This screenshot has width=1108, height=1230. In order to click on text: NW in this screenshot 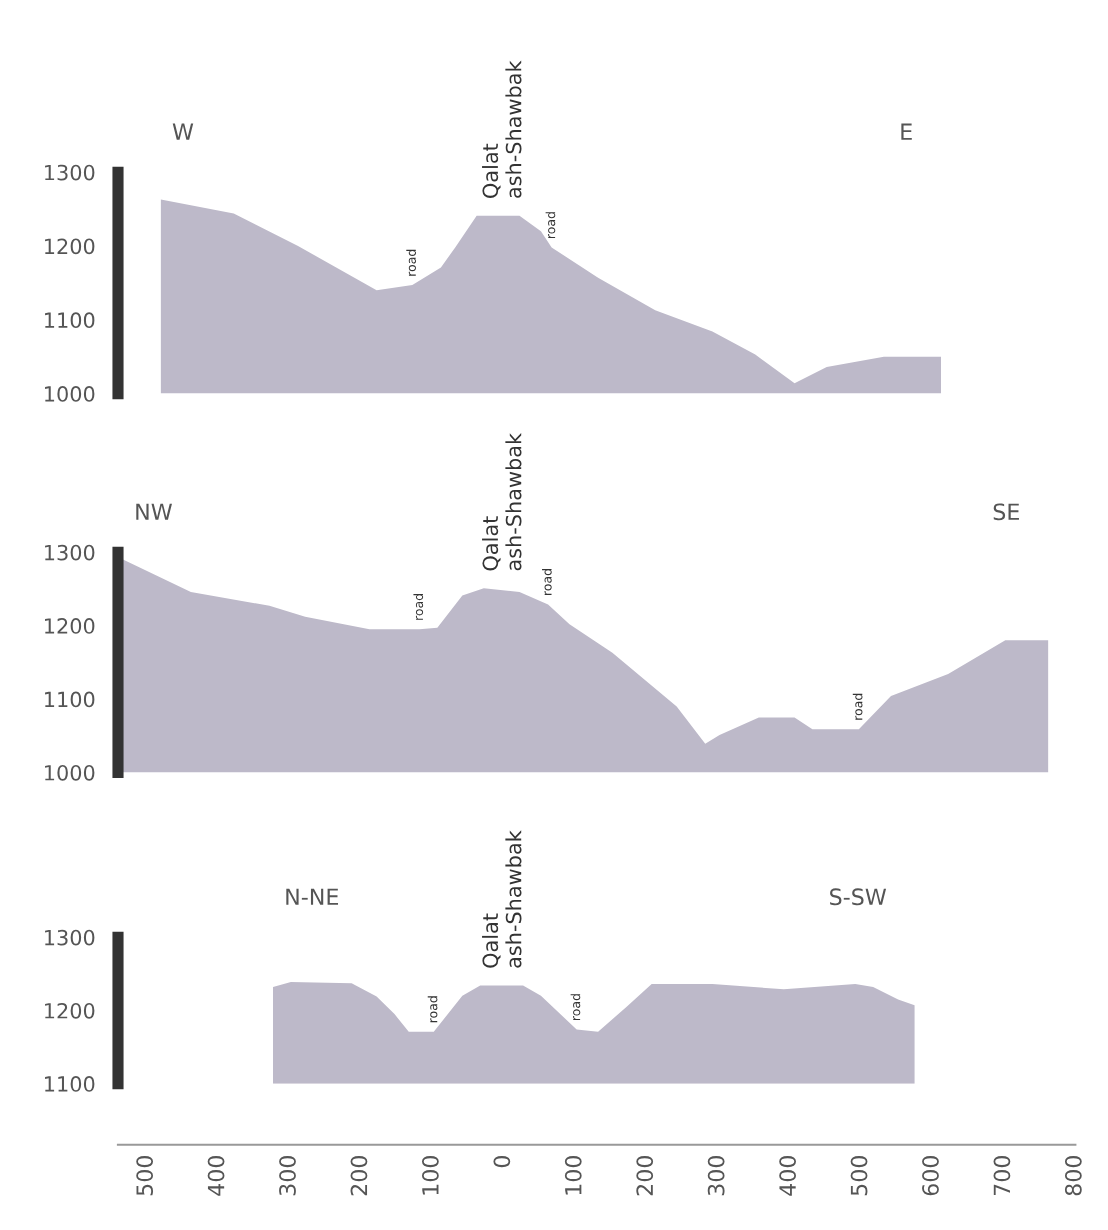, I will do `click(154, 511)`.